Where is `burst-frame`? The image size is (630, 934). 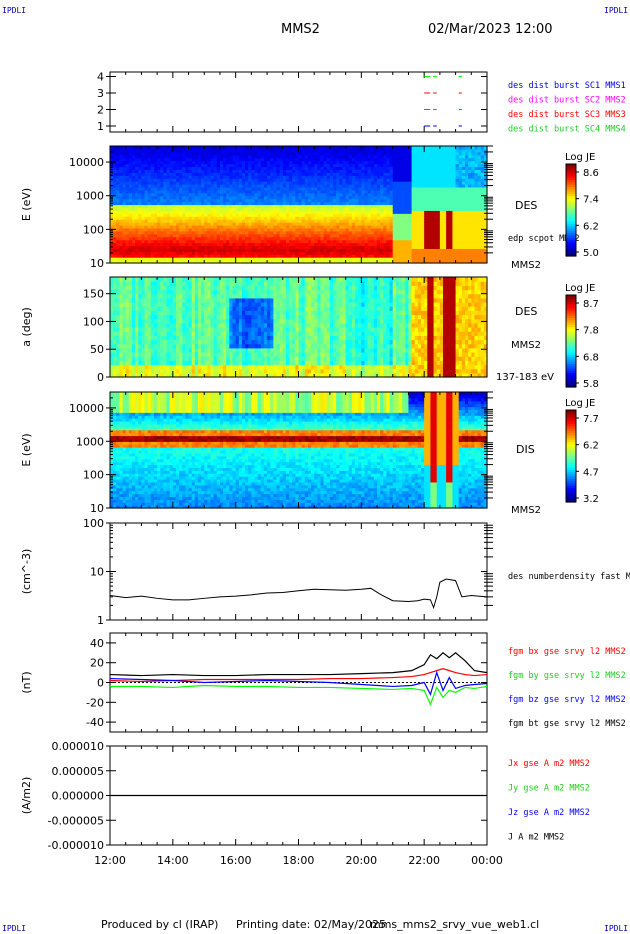
burst-frame is located at coordinates (298, 102).